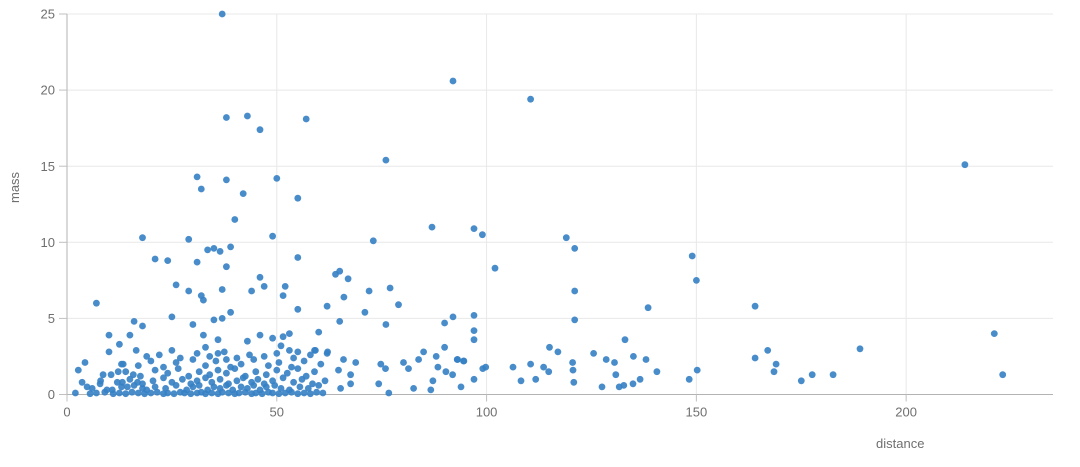  Describe the element at coordinates (48, 14) in the screenshot. I see `y-tick-label: 25` at that location.